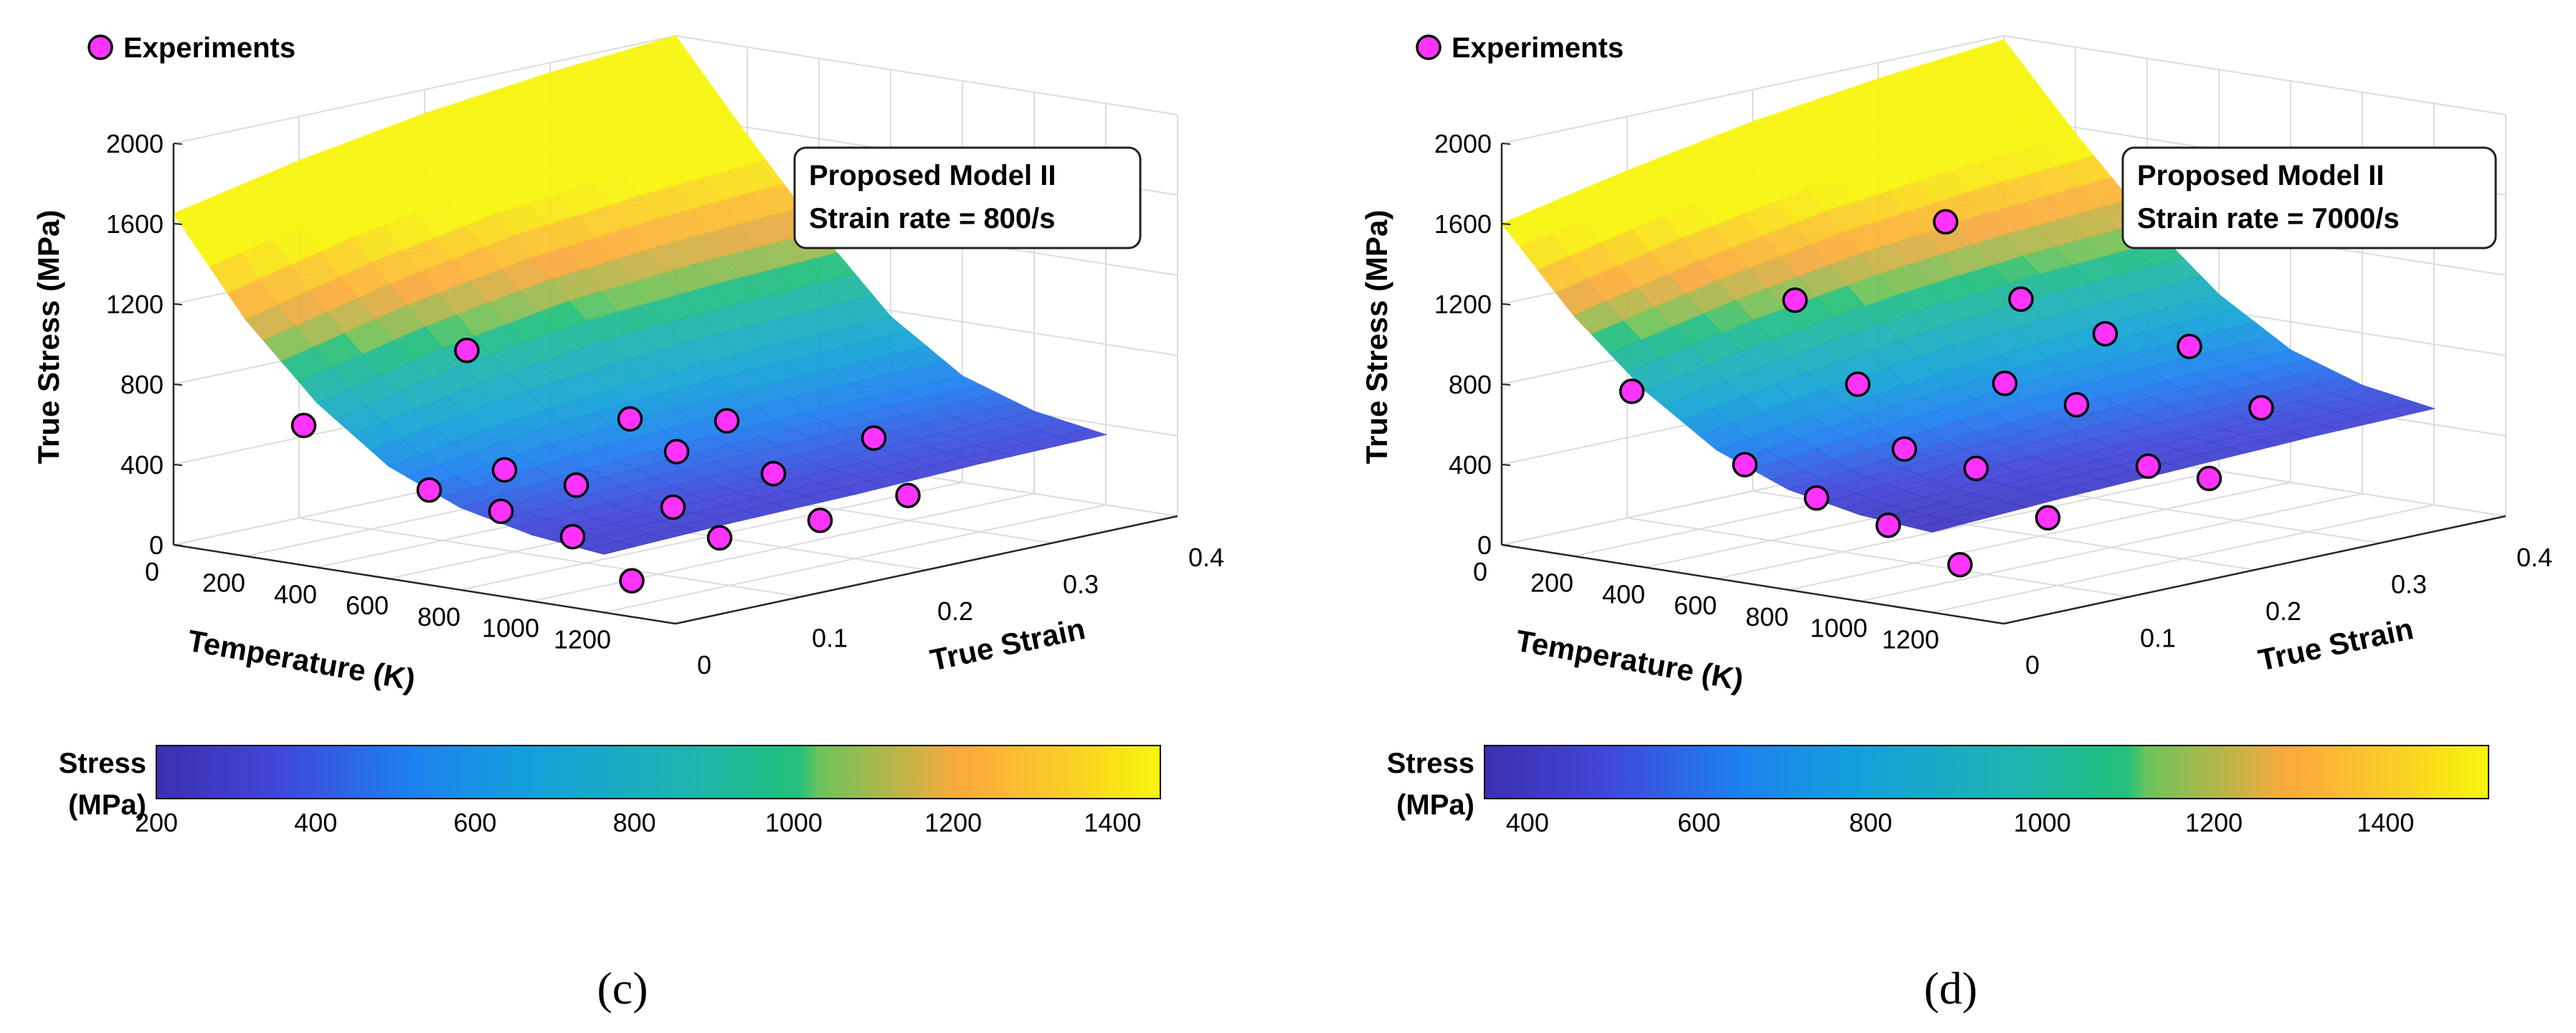 The image size is (2576, 1033). Describe the element at coordinates (967, 197) in the screenshot. I see `model-annotation: Proposed Model II Strain rate = 800/s` at that location.